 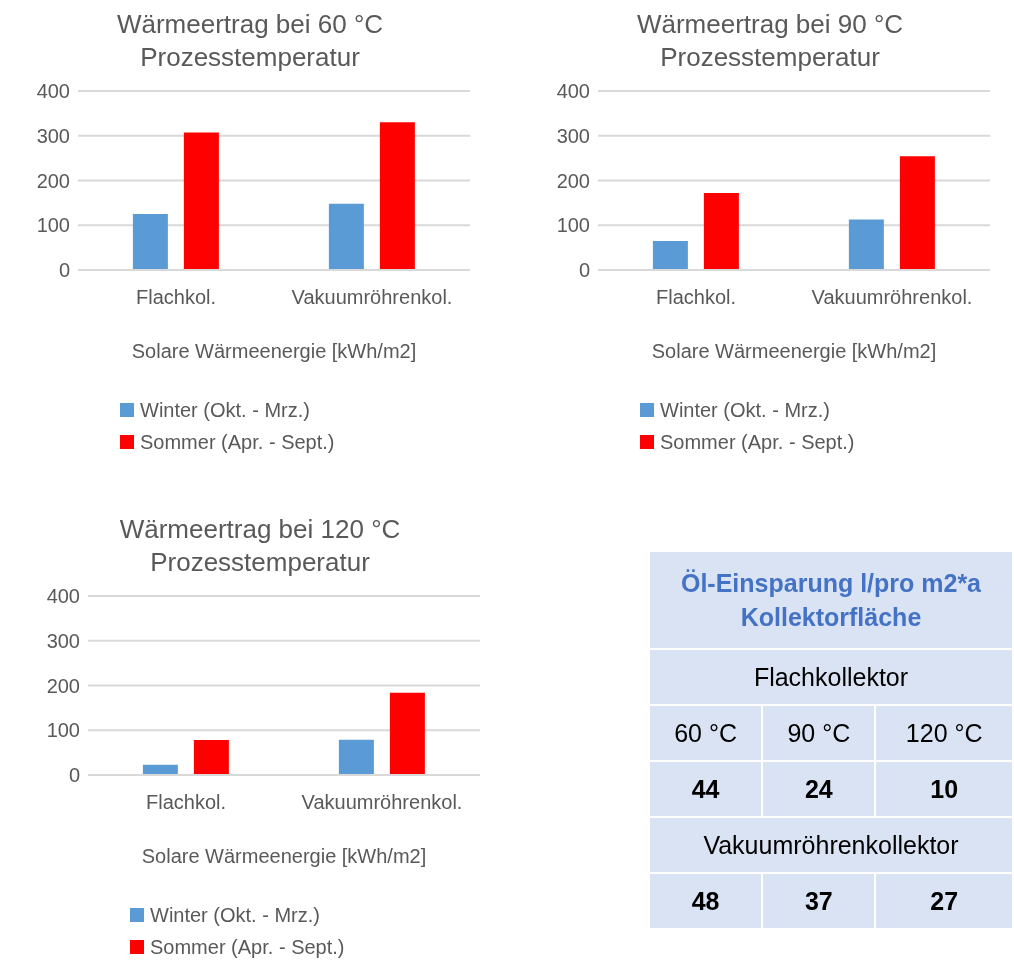 What do you see at coordinates (831, 677) in the screenshot?
I see `text: Flachkollektor` at bounding box center [831, 677].